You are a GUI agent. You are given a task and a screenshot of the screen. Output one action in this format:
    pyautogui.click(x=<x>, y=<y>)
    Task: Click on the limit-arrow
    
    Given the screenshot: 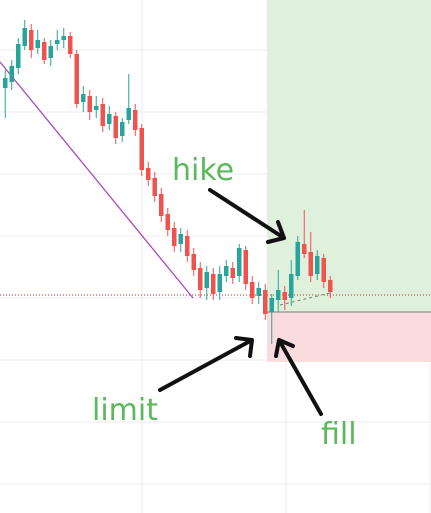 What is the action you would take?
    pyautogui.click(x=206, y=364)
    